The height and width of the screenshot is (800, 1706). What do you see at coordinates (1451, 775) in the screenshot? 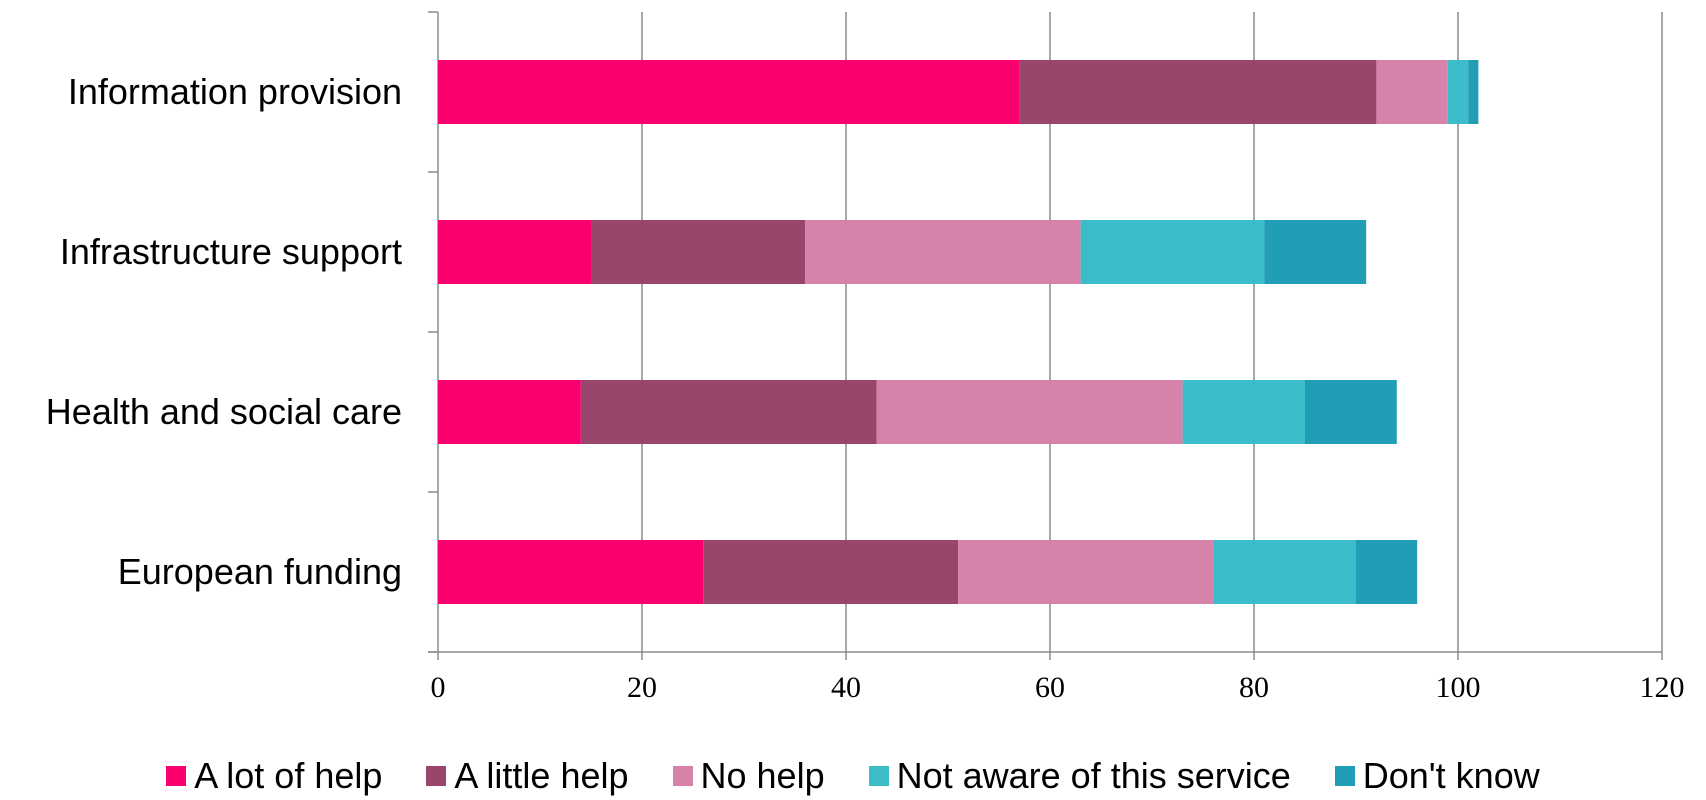
I see `legend-label: Don't know` at bounding box center [1451, 775].